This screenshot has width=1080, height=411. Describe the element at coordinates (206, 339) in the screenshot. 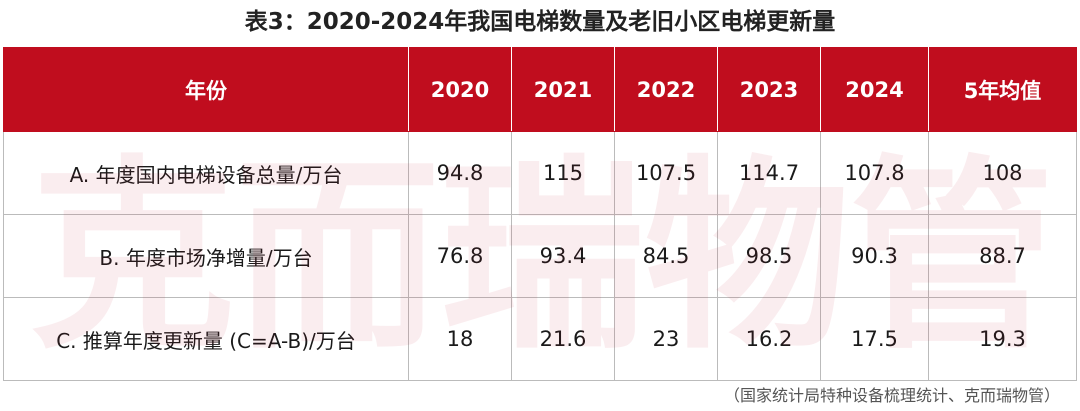

I see `row-label-estimated-renewal: C. 推算年度更新量 (C=A-B)/万台` at that location.